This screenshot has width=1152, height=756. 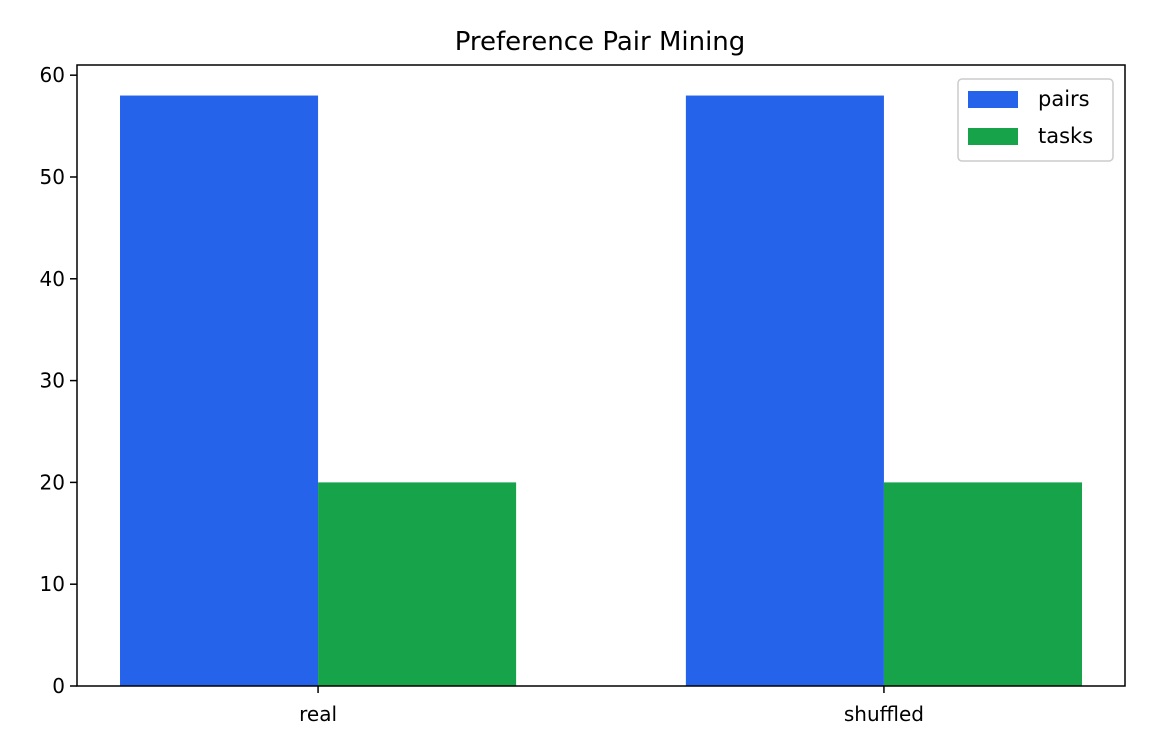 What do you see at coordinates (58, 686) in the screenshot?
I see `y-tick-label: 0` at bounding box center [58, 686].